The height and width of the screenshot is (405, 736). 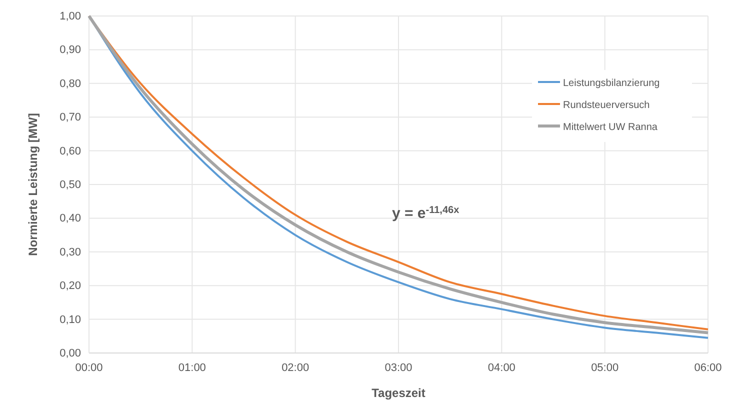 What do you see at coordinates (192, 368) in the screenshot?
I see `x-tick-label: 01:00` at bounding box center [192, 368].